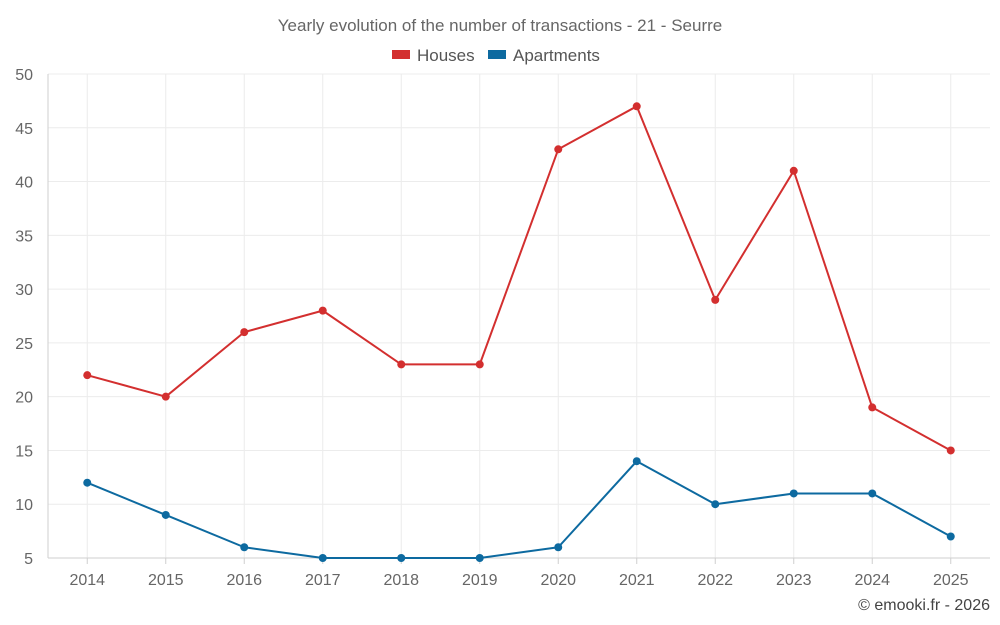 Image resolution: width=1000 pixels, height=625 pixels. I want to click on data-point-houses-2022, so click(715, 299).